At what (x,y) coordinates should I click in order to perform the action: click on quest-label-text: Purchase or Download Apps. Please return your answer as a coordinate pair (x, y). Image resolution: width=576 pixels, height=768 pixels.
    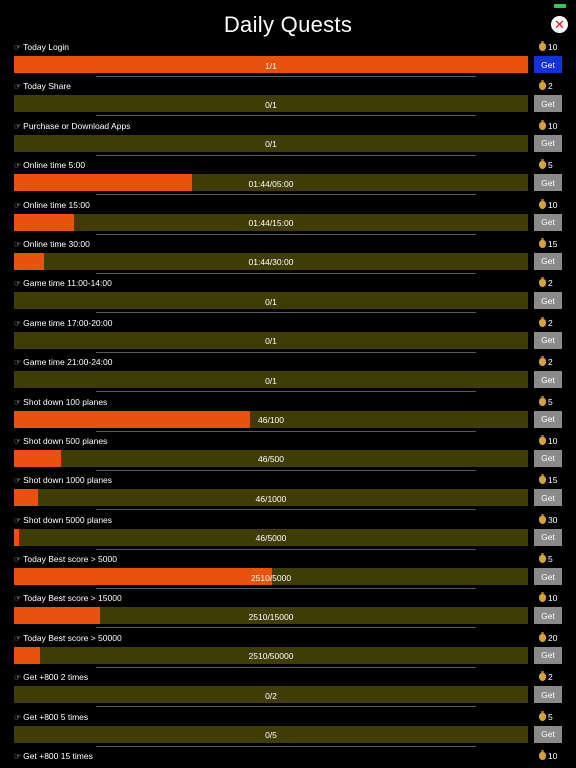
    Looking at the image, I should click on (77, 125).